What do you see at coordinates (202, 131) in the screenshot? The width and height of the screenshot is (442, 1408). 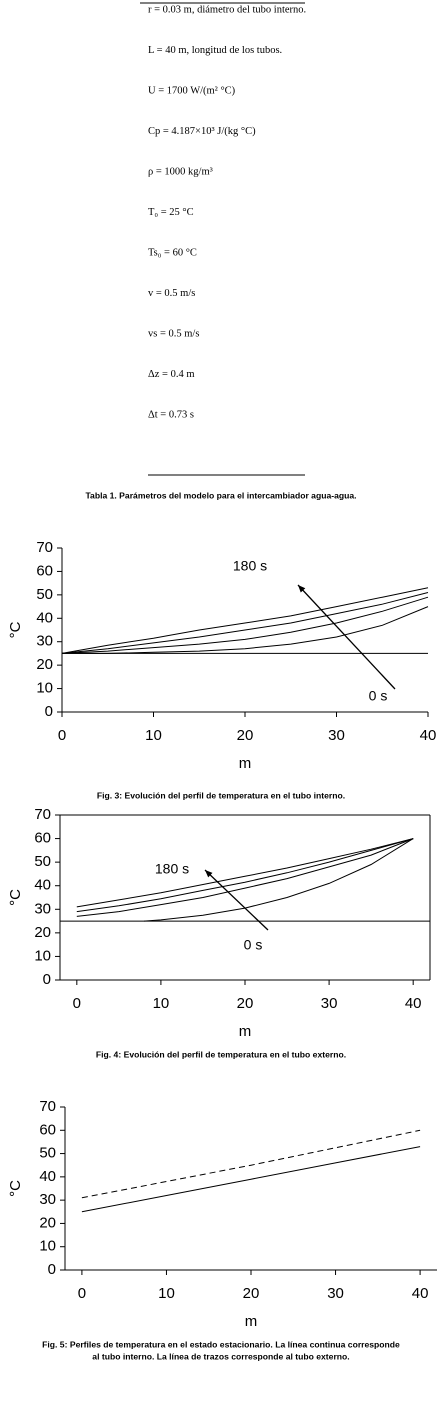 I see `parameter: Cp = 4.187×10³ J/(kg °C)` at bounding box center [202, 131].